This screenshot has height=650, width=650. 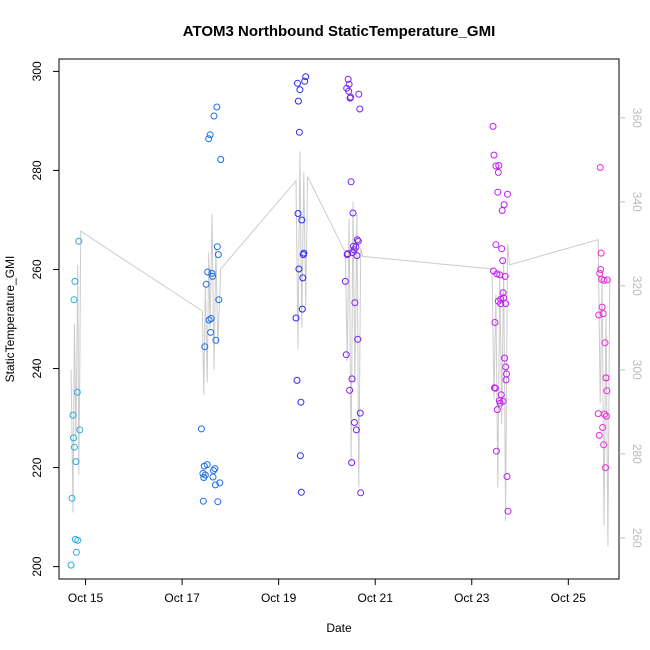 I want to click on y-tick-label: 260, so click(x=37, y=269).